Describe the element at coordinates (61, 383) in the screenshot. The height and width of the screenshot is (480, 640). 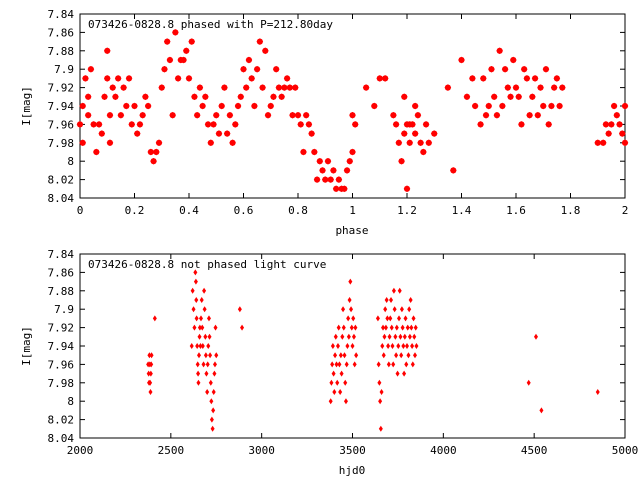
I see `y-tick-label: 7.98` at that location.